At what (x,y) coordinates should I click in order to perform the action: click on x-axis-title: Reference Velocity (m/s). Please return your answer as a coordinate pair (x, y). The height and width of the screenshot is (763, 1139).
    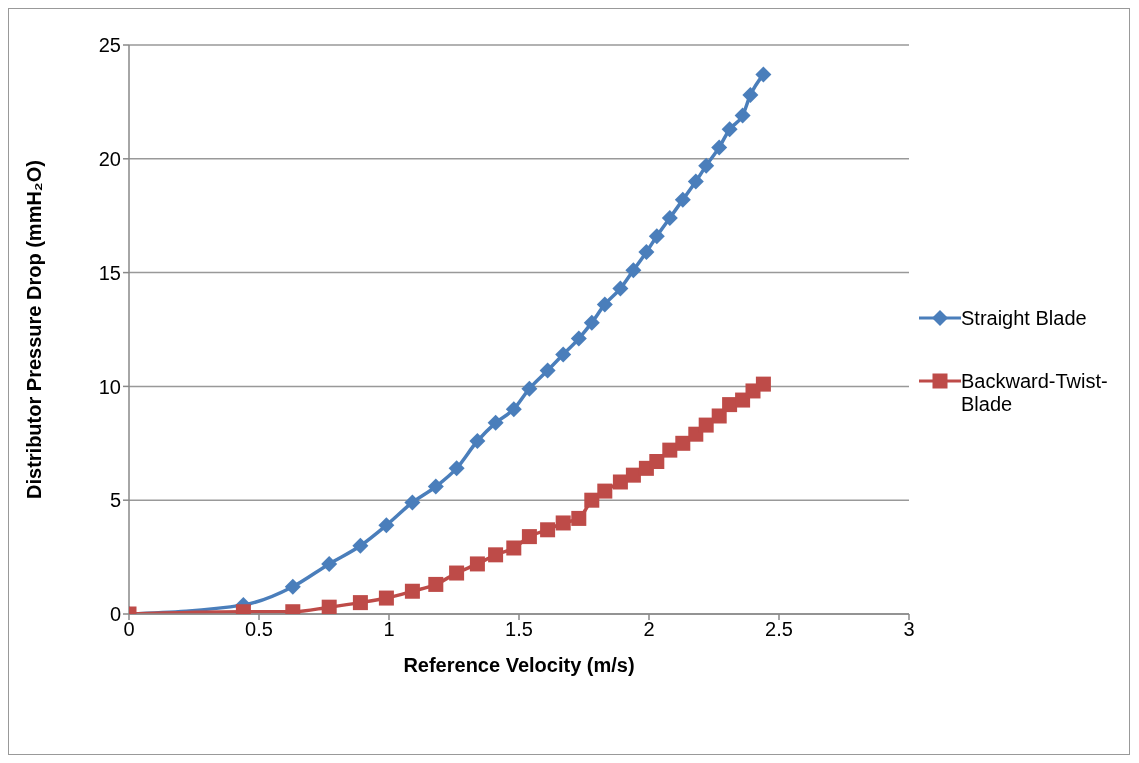
    Looking at the image, I should click on (519, 665).